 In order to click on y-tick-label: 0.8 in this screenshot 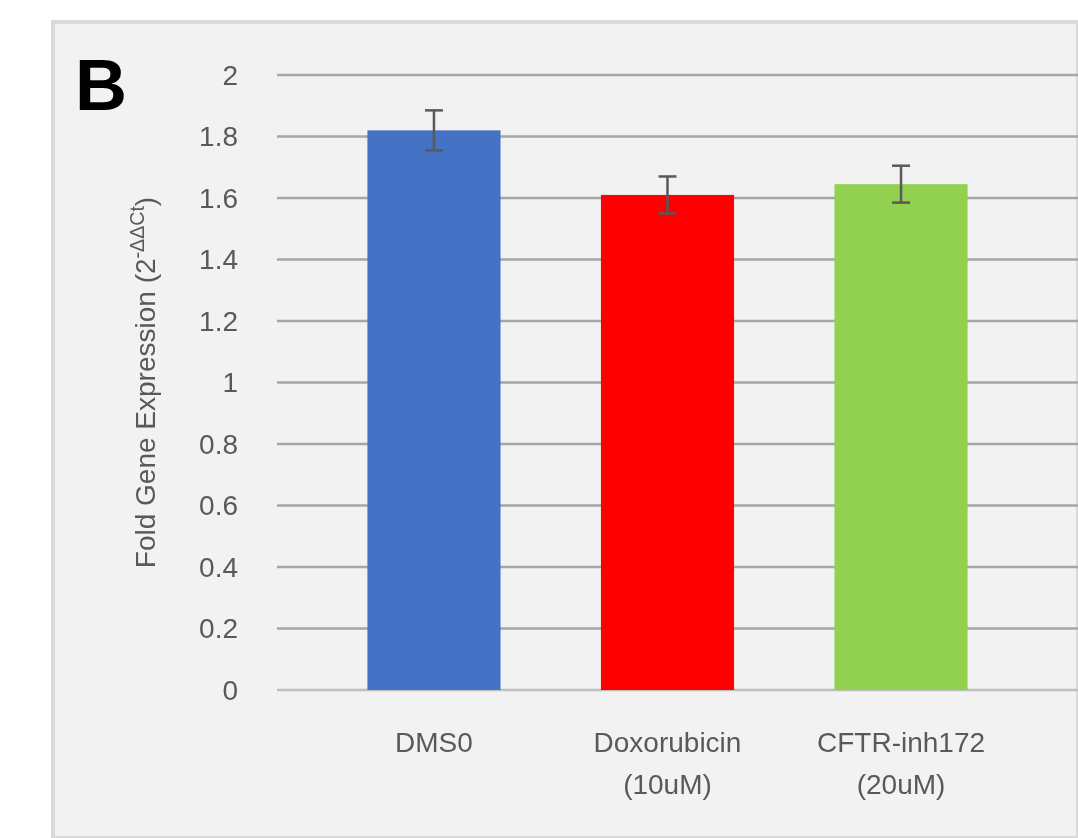, I will do `click(218, 444)`.